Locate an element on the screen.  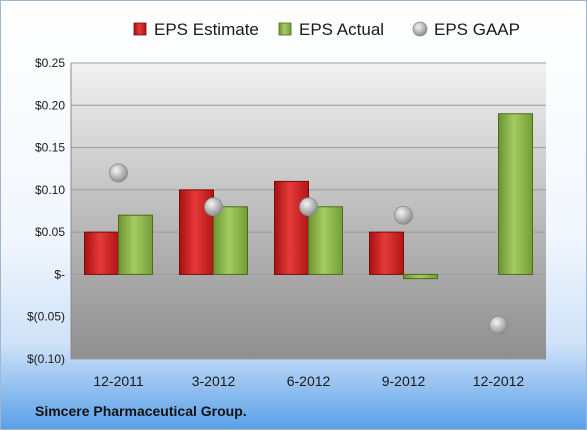
legend-estimate-swatch is located at coordinates (140, 29).